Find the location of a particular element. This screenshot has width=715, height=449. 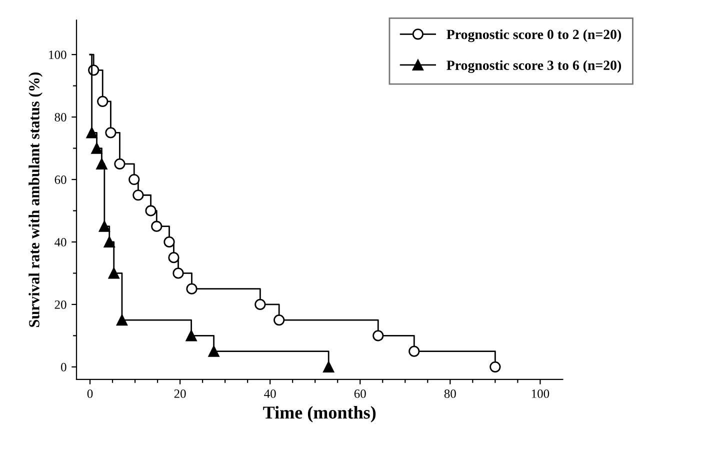

y-tick-label: 100 is located at coordinates (57, 55).